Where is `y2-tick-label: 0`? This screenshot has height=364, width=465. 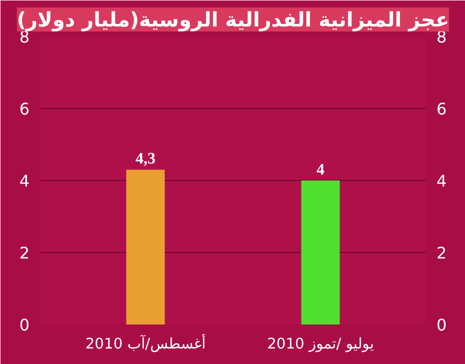
y2-tick-label: 0 is located at coordinates (441, 325).